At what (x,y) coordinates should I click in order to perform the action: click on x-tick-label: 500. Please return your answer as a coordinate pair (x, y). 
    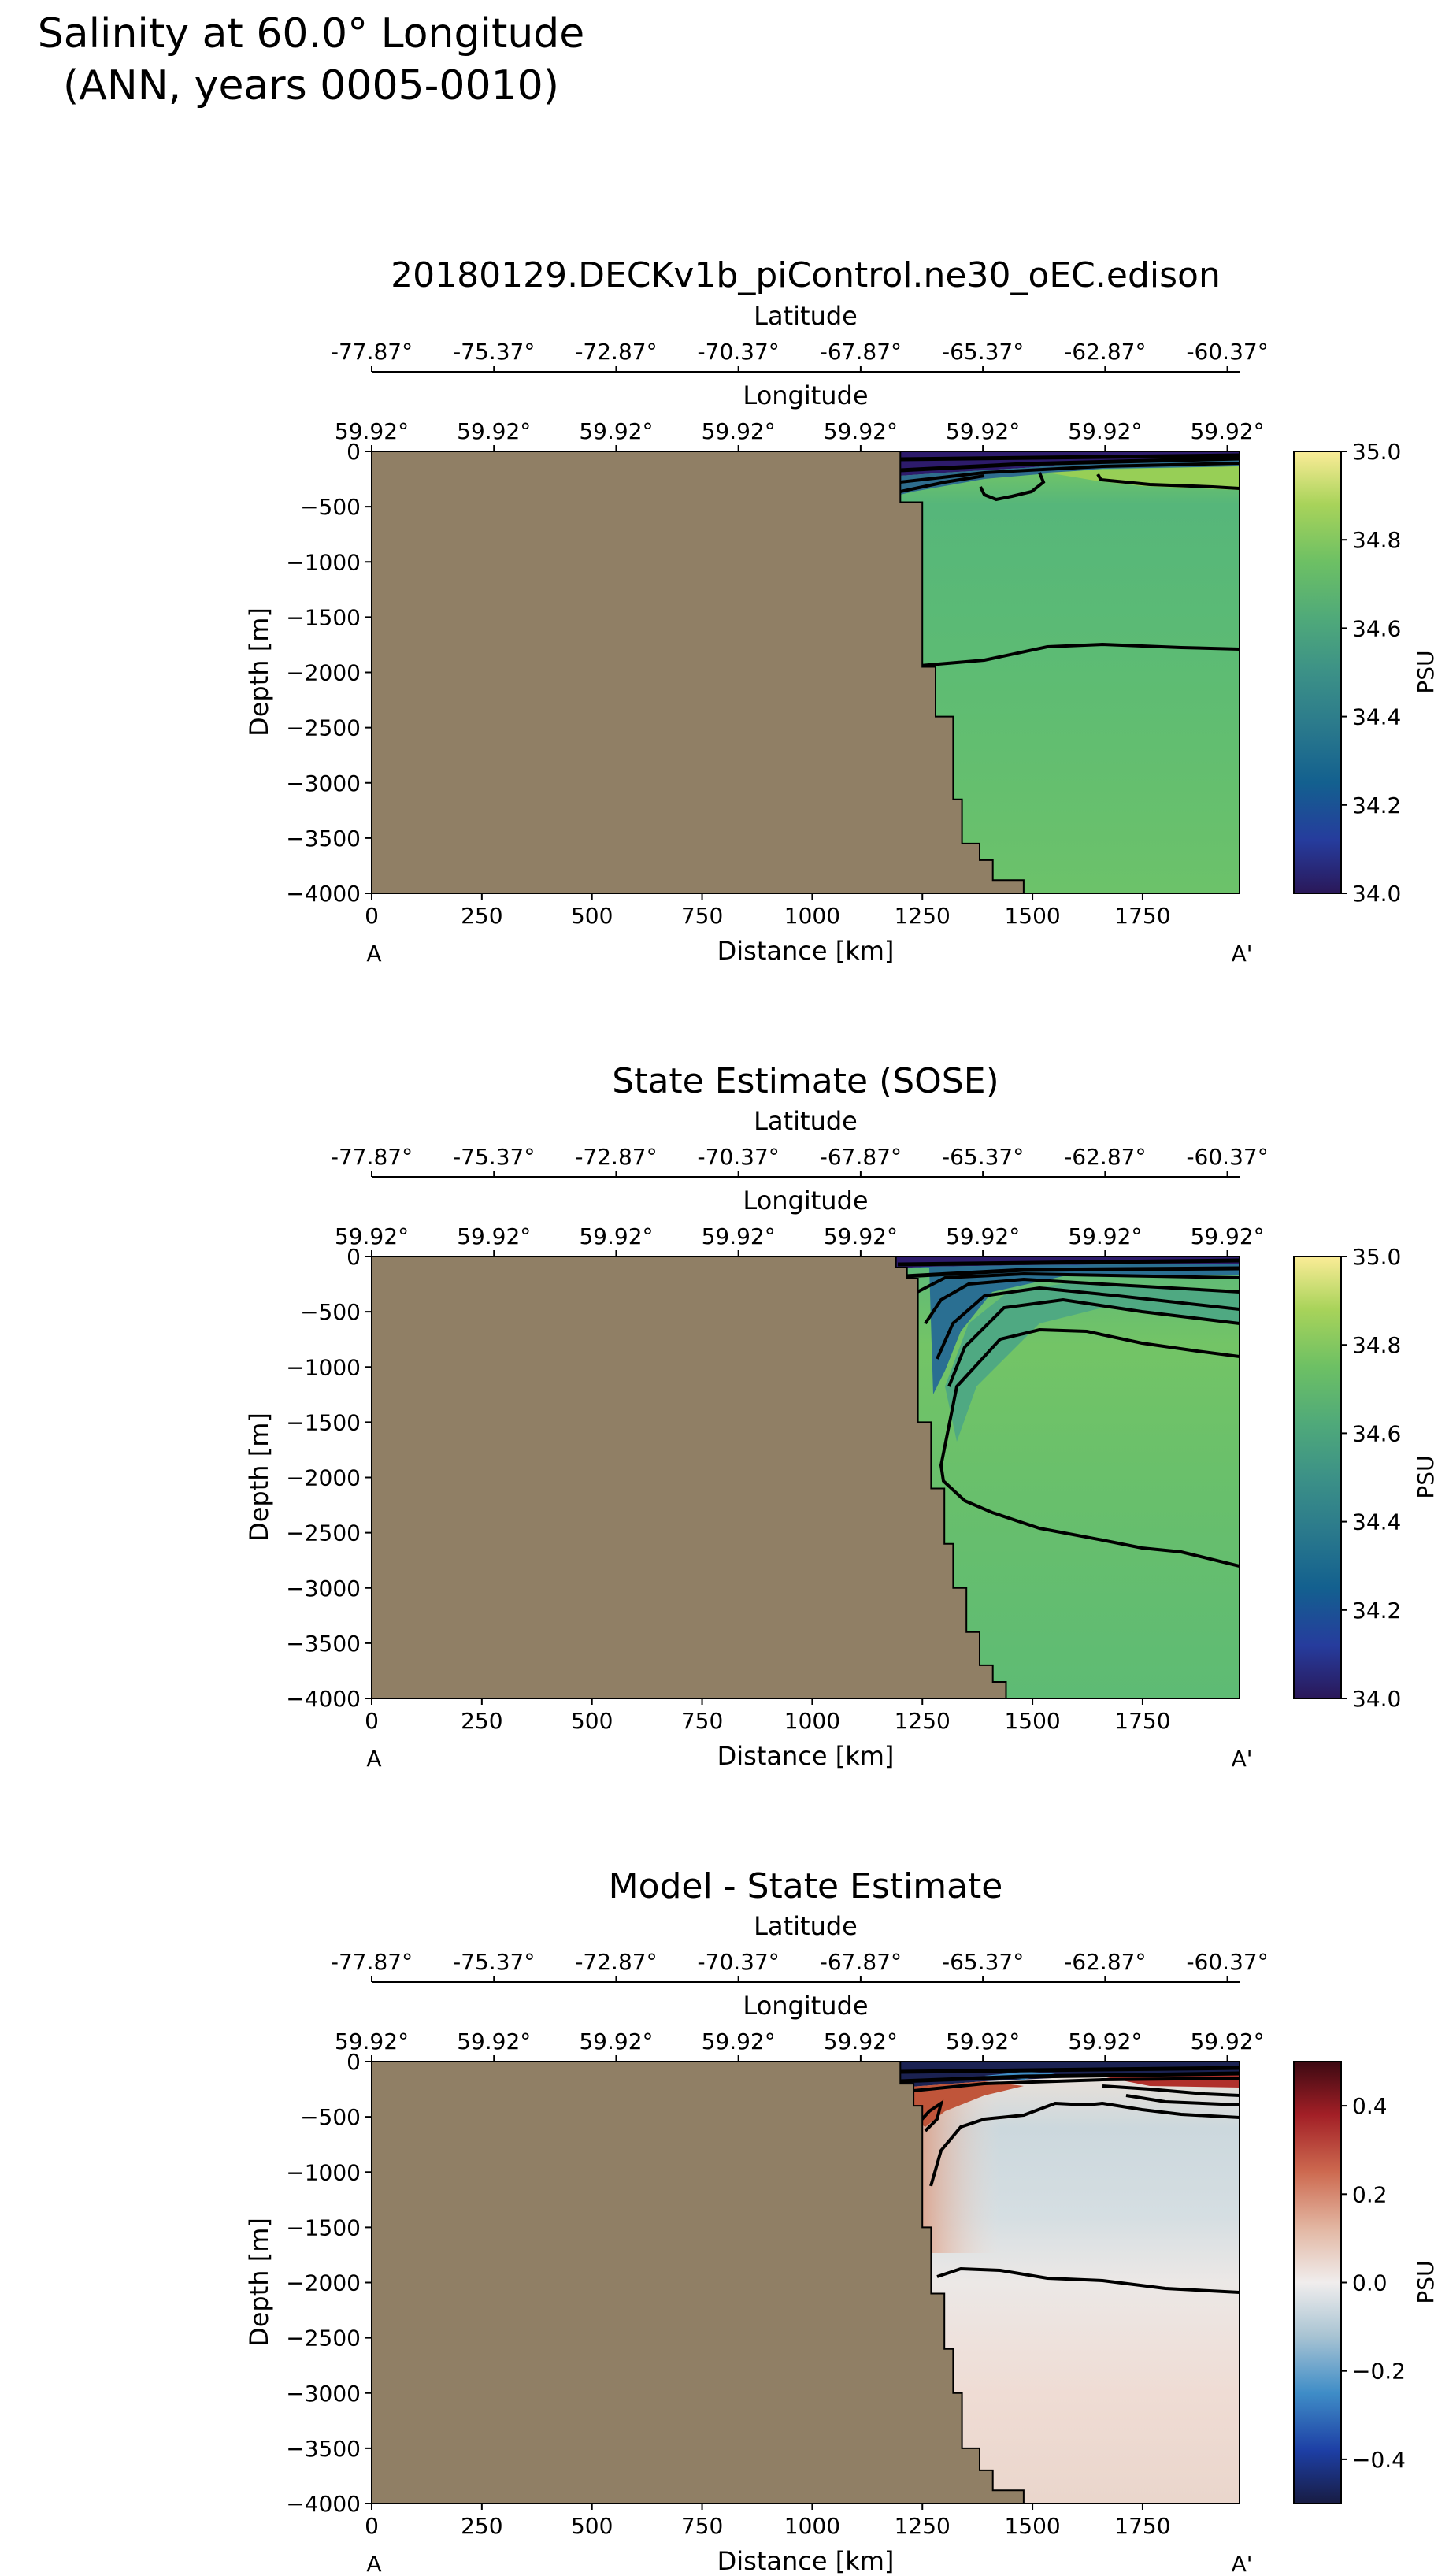
    Looking at the image, I should click on (592, 1721).